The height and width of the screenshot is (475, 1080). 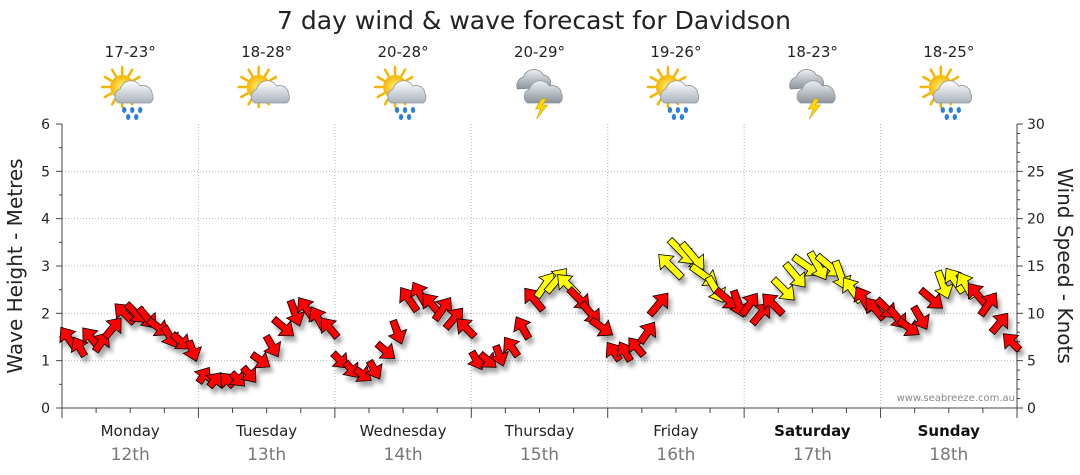 I want to click on left-tick-label: 2, so click(x=45, y=314).